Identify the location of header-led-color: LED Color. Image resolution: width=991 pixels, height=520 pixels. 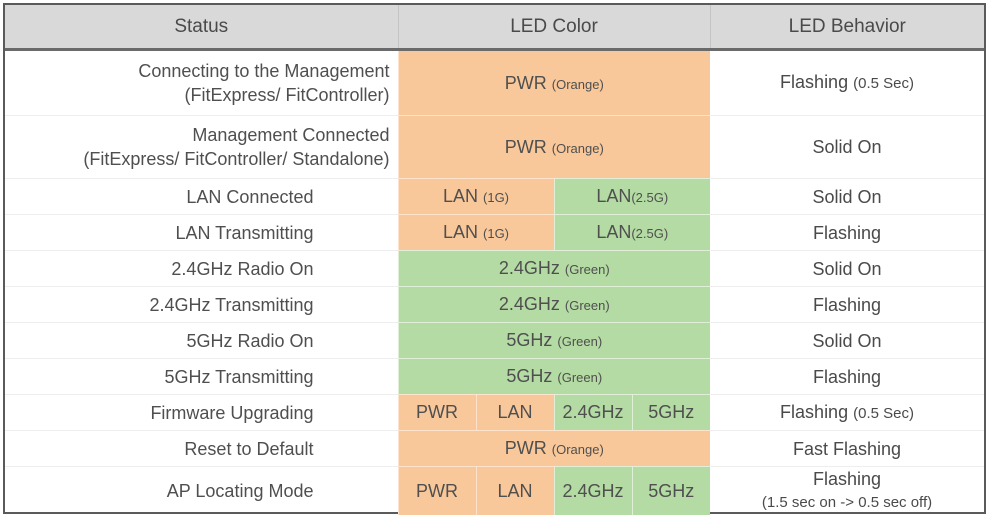
(554, 28).